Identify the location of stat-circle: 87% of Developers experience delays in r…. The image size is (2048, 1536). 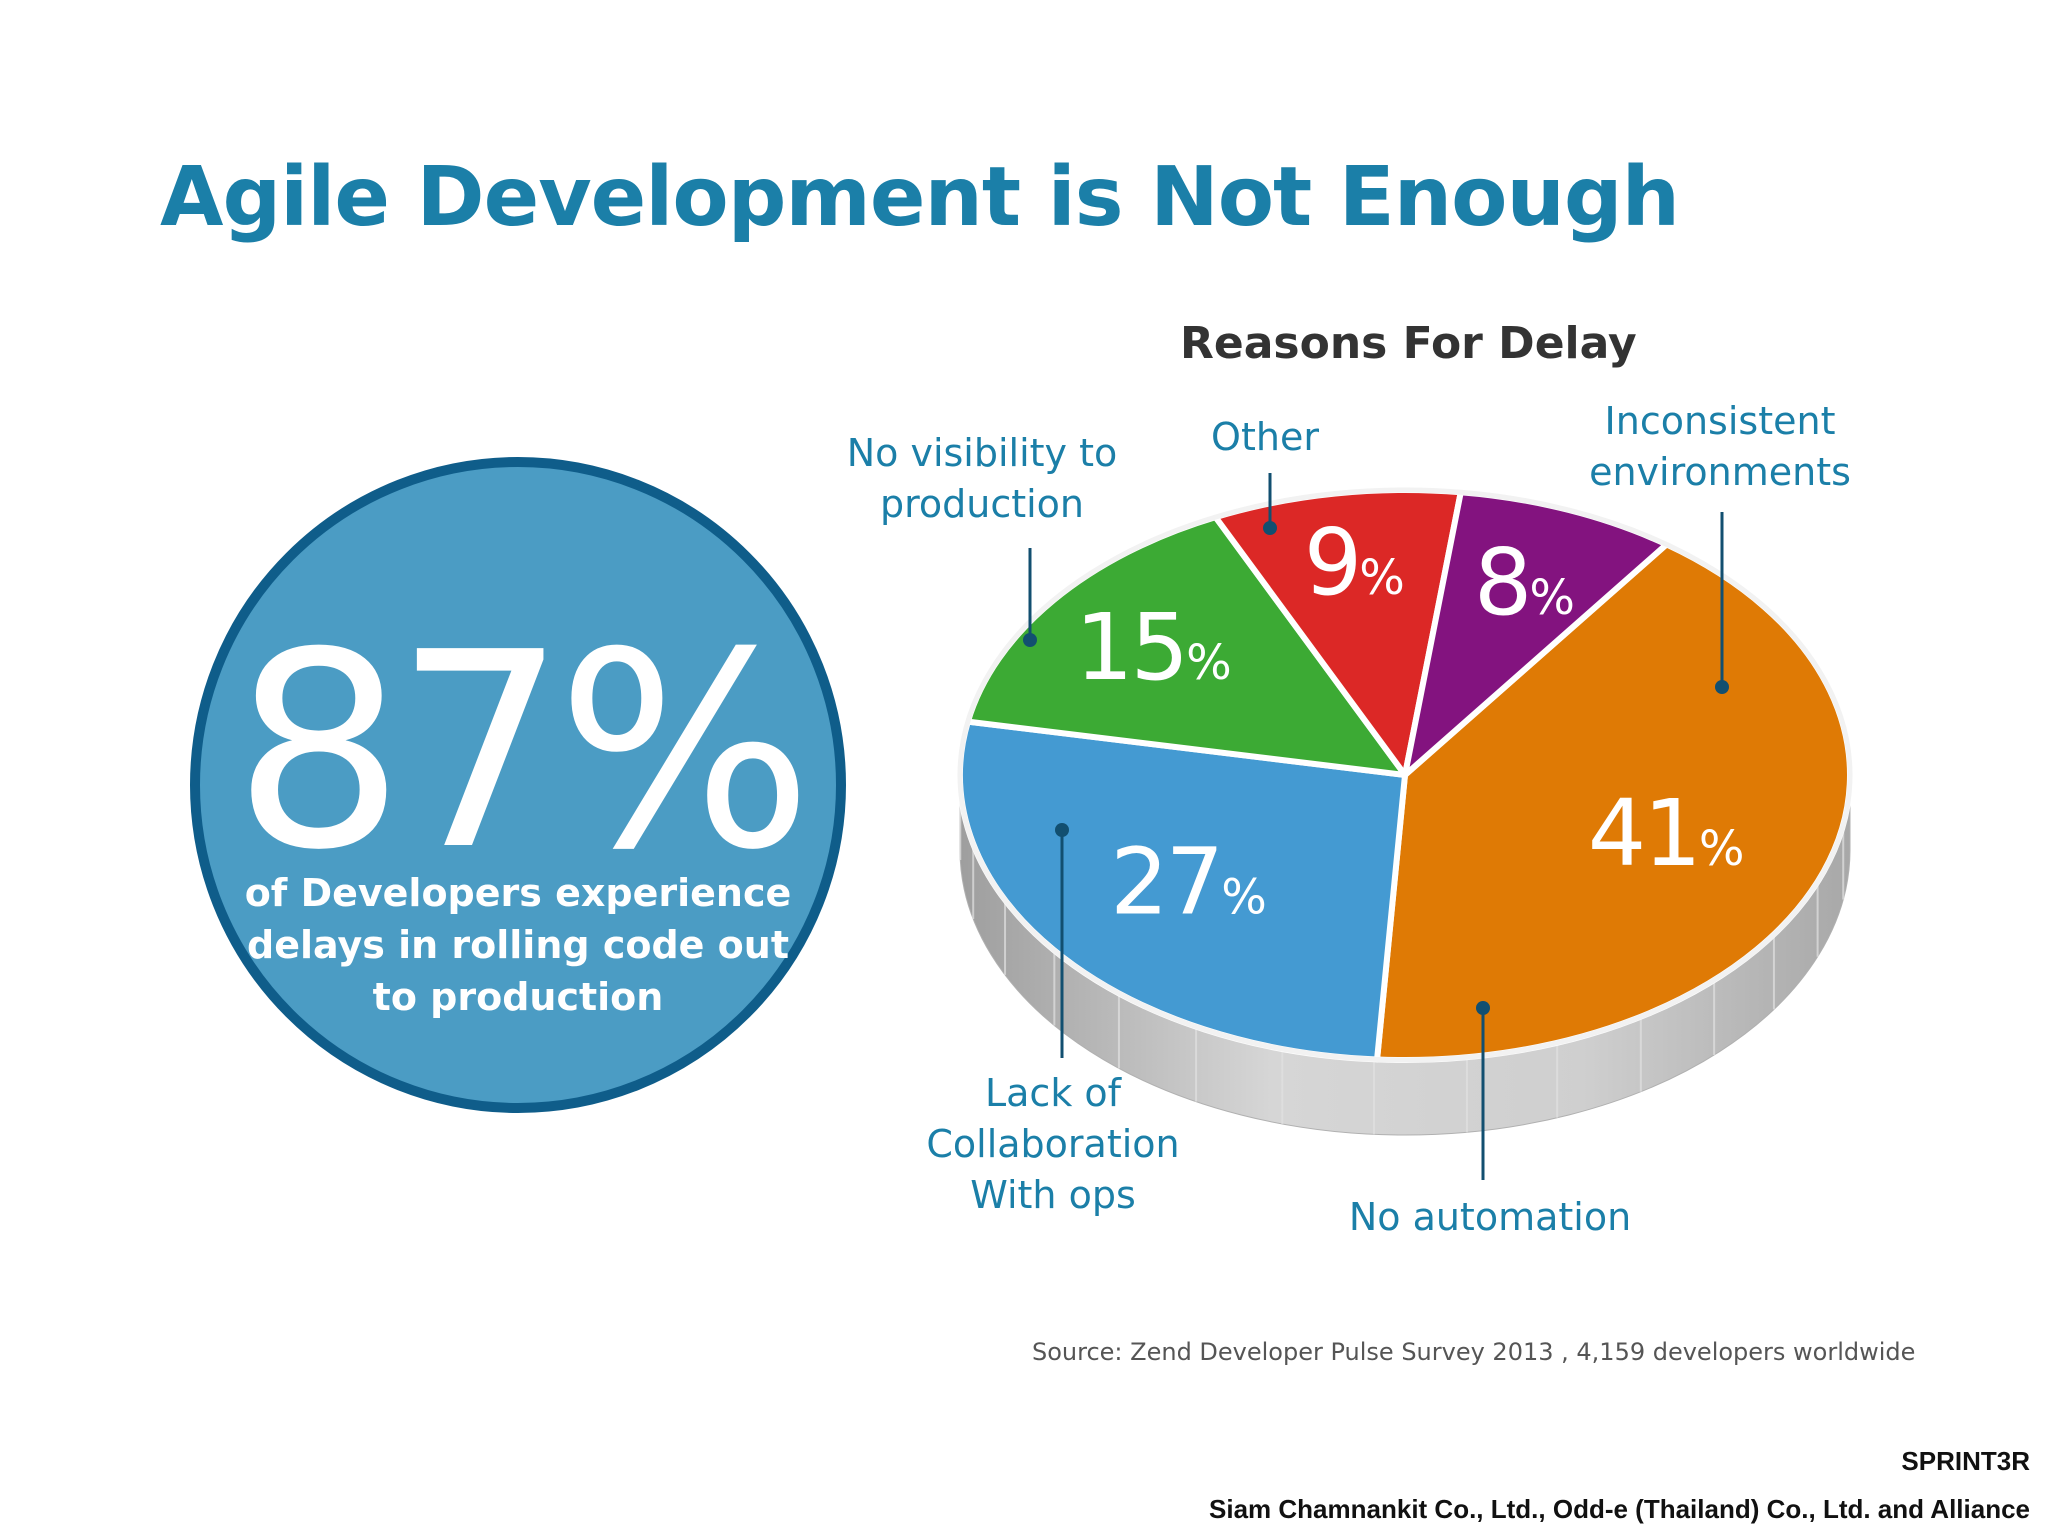
(518, 785).